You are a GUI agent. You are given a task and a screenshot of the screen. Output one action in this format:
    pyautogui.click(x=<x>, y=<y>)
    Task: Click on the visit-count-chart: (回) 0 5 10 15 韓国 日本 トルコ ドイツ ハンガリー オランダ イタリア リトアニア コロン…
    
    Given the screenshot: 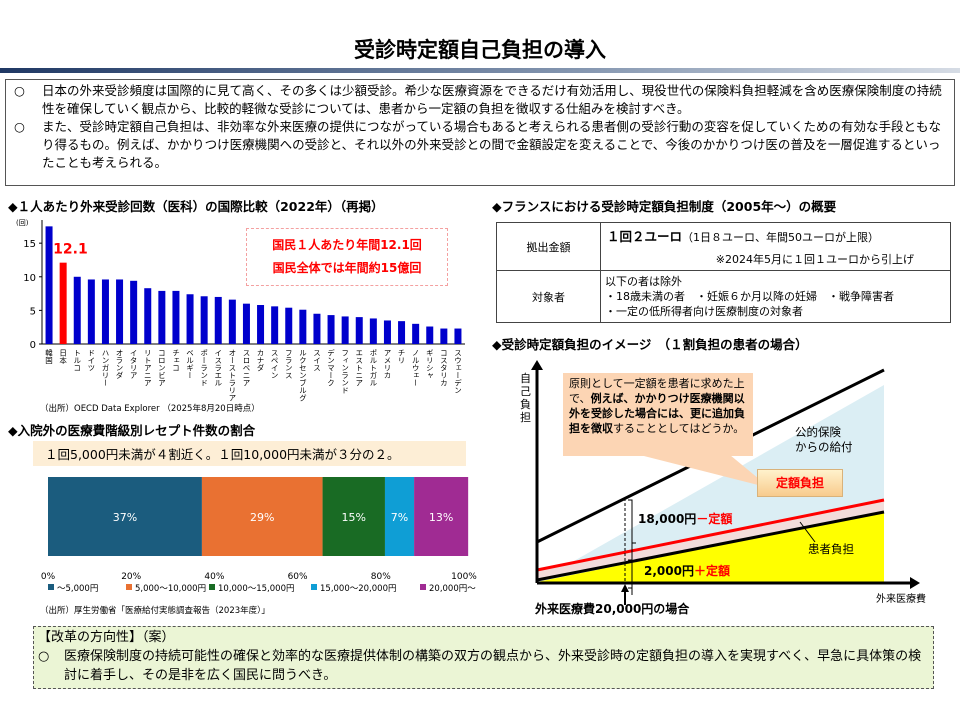 What is the action you would take?
    pyautogui.click(x=240, y=310)
    